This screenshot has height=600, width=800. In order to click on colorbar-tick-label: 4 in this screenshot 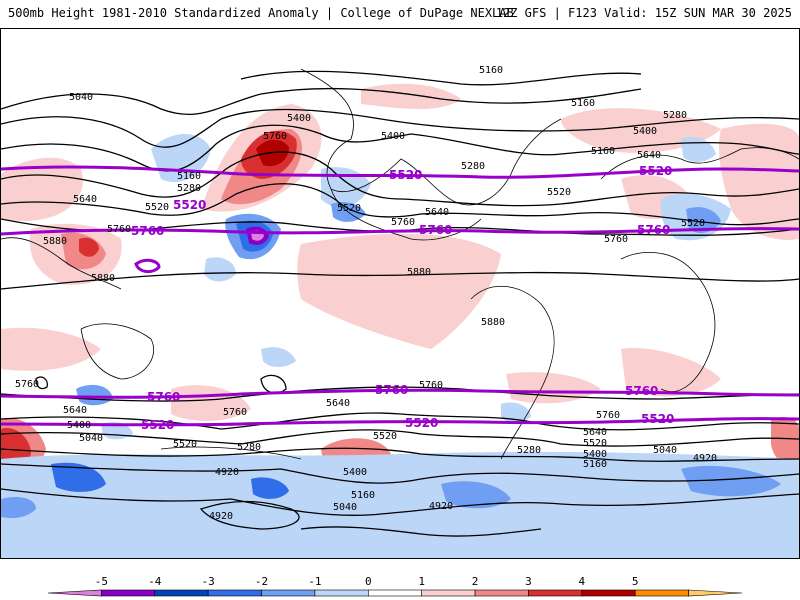, I will do `click(582, 581)`.